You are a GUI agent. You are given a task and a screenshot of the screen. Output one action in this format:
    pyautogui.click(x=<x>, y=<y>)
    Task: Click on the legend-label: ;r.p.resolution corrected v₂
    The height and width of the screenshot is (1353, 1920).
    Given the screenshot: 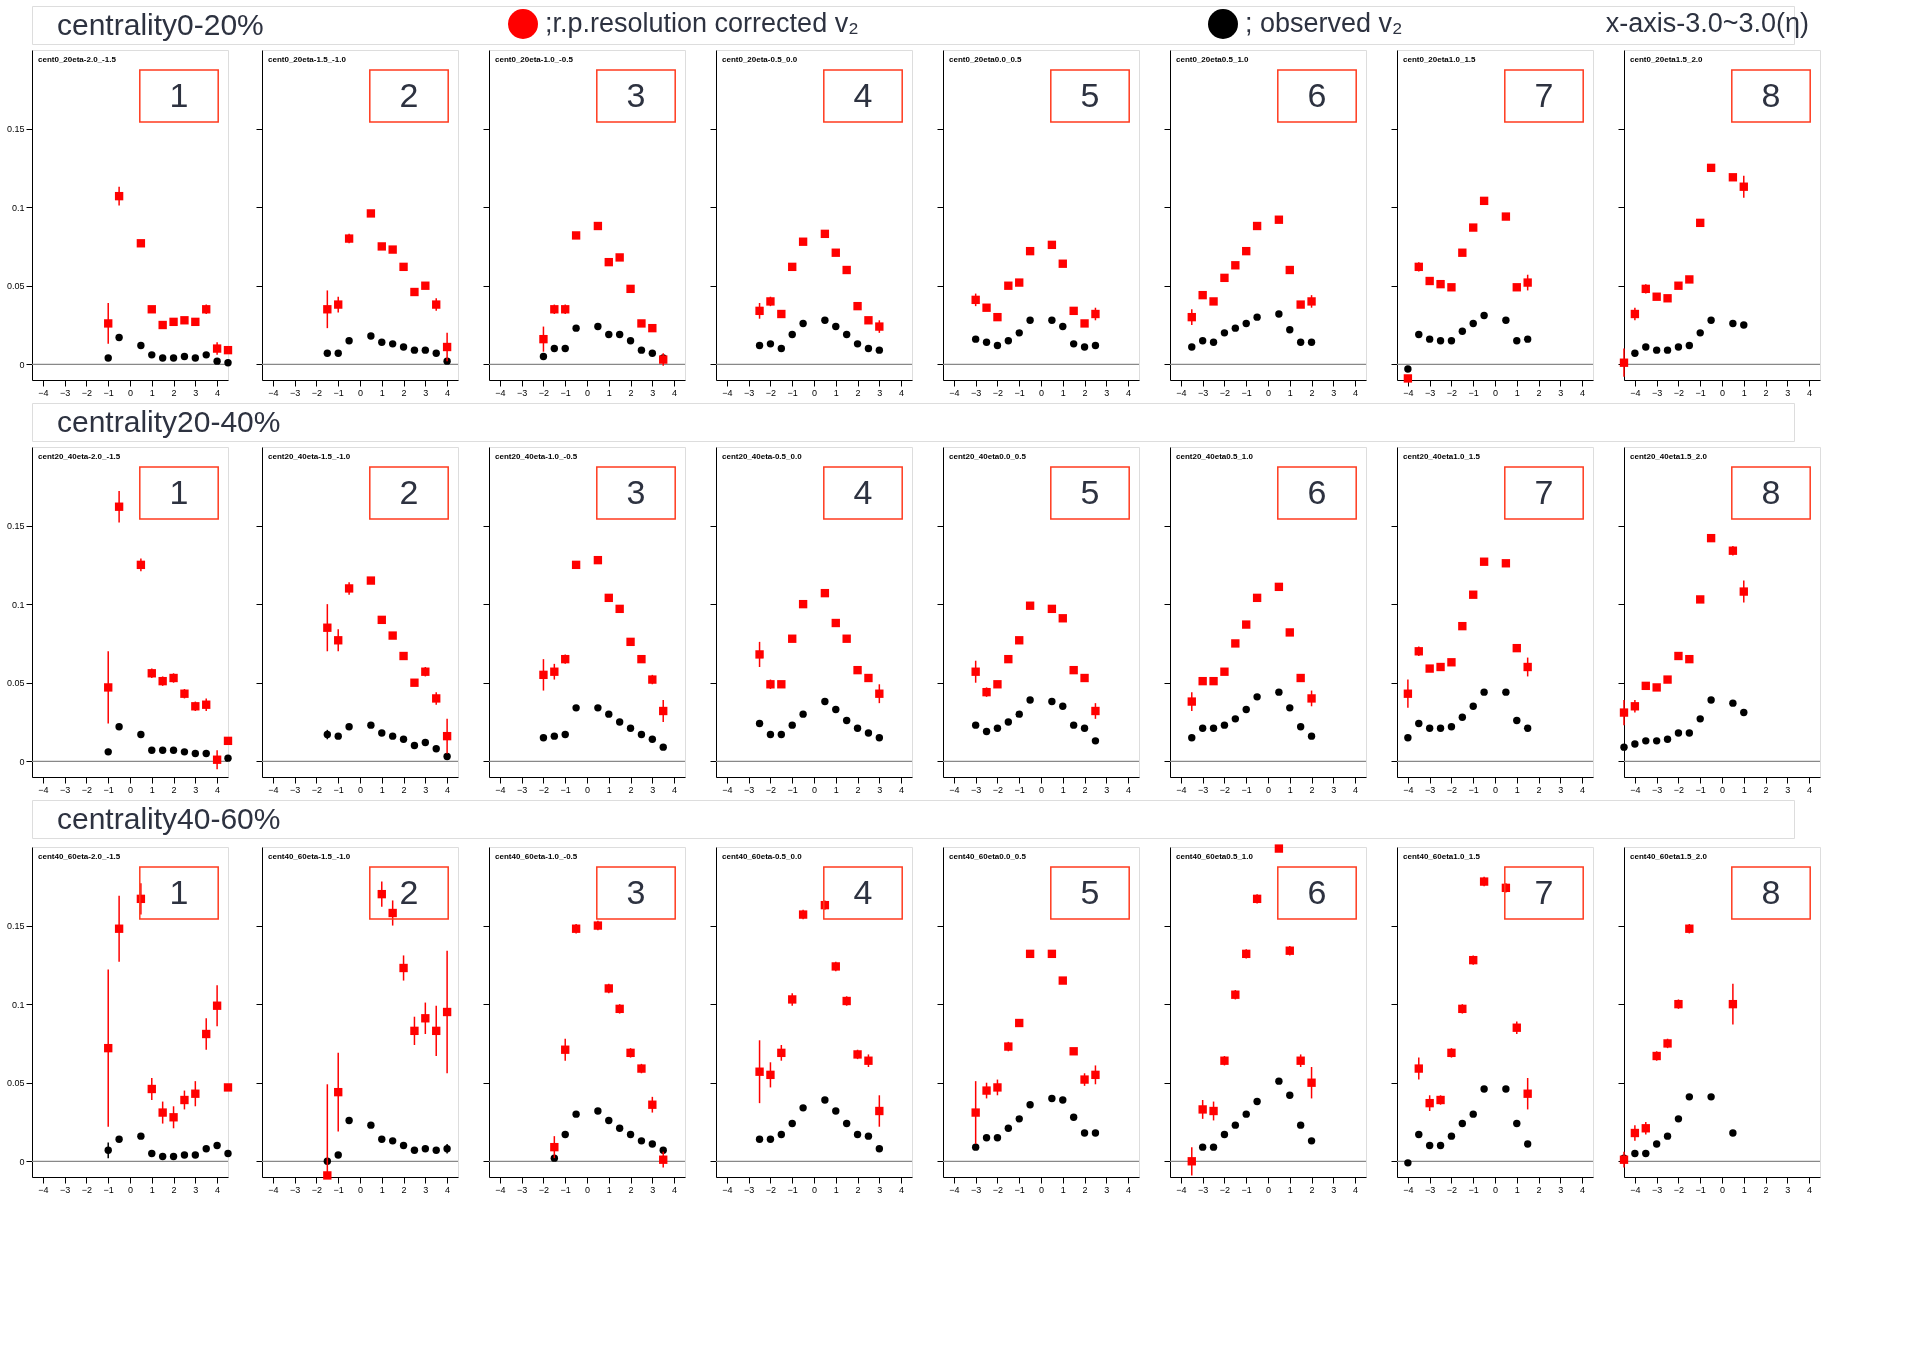 What is the action you would take?
    pyautogui.click(x=702, y=23)
    